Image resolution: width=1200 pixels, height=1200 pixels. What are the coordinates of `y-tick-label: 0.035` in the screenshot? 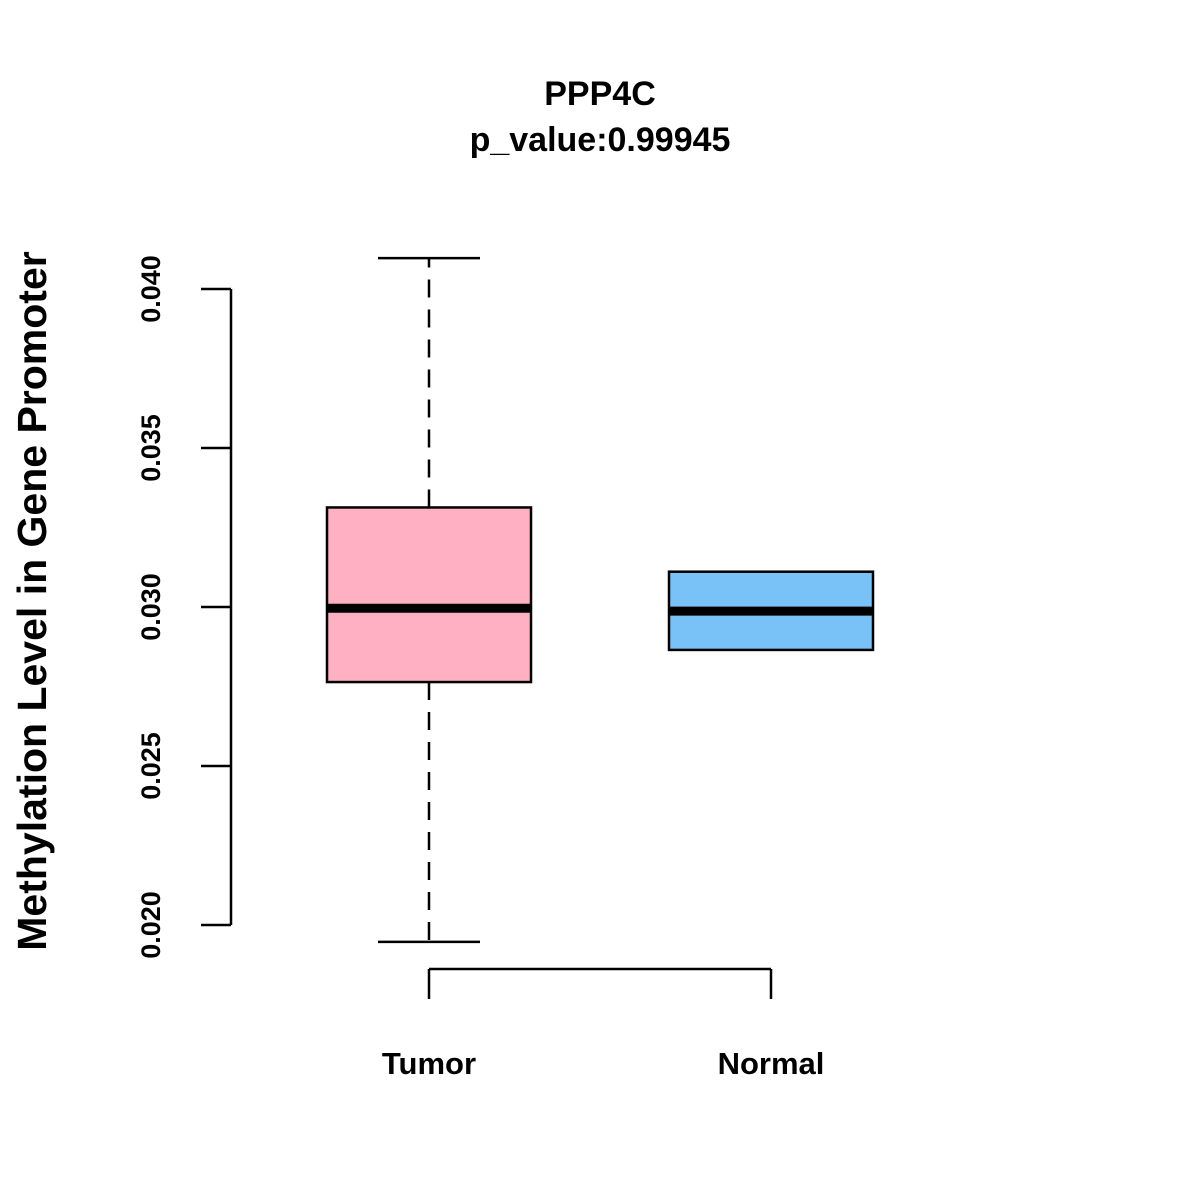 It's located at (151, 448).